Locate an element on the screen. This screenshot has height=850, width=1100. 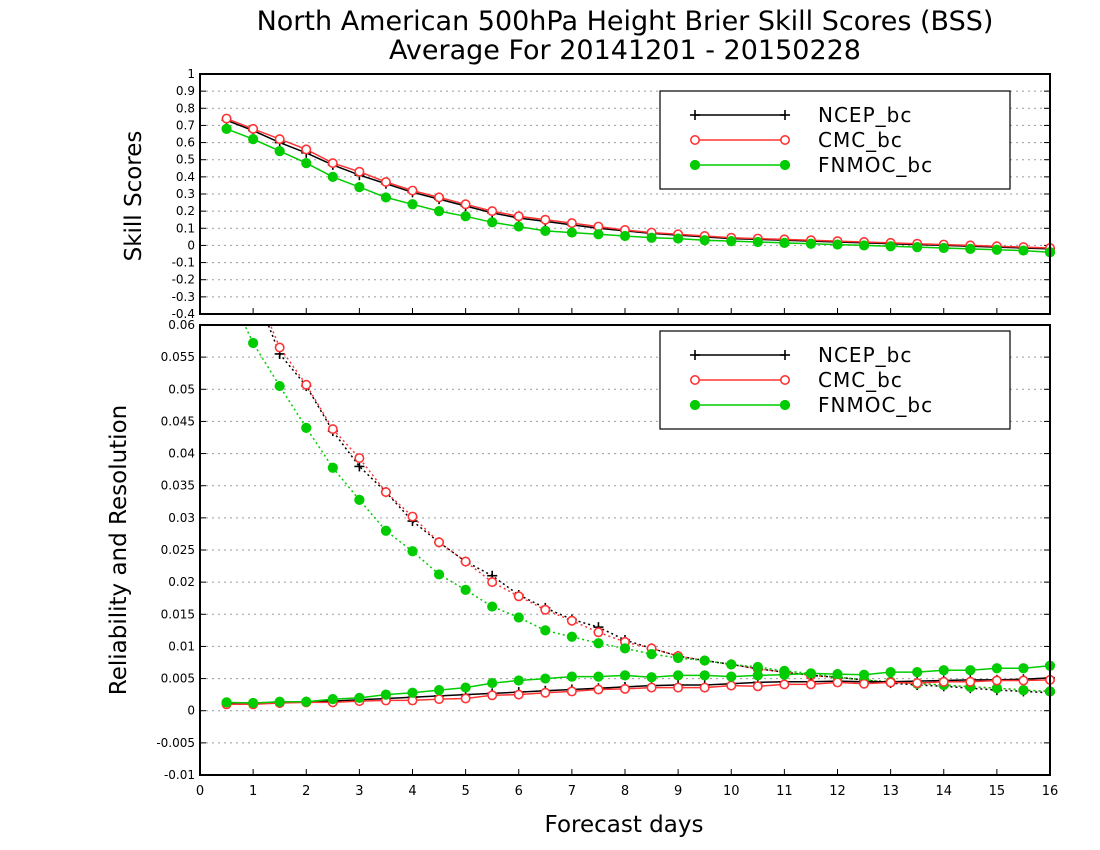
xtick-label: 11 is located at coordinates (784, 791).